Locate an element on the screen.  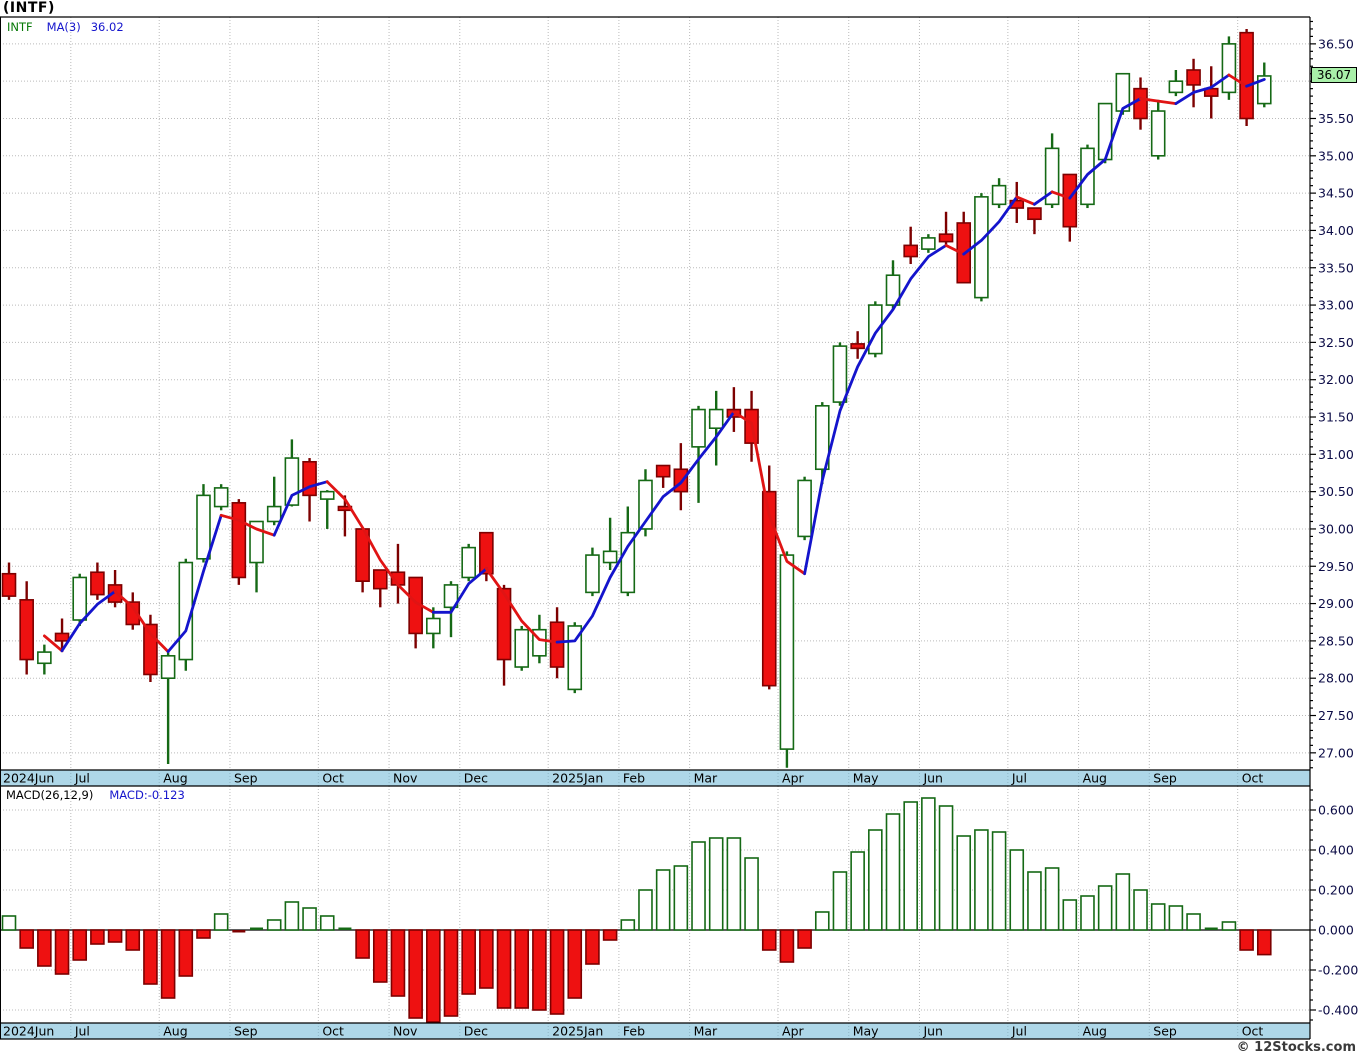
month-label: Oct is located at coordinates (1253, 778).